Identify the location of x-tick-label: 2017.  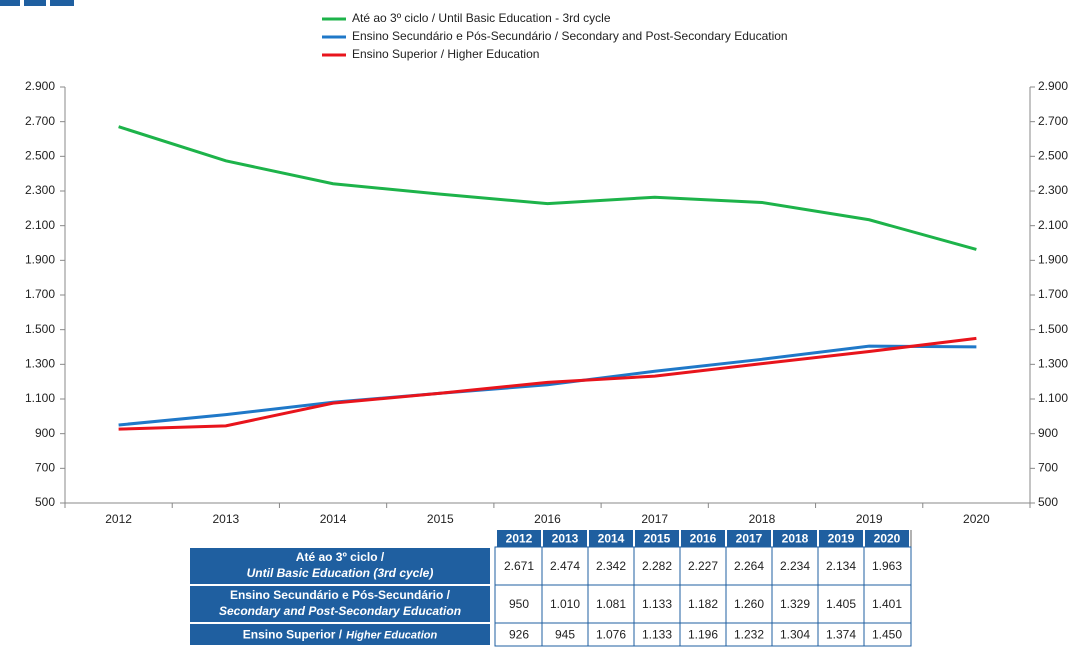
(654, 519).